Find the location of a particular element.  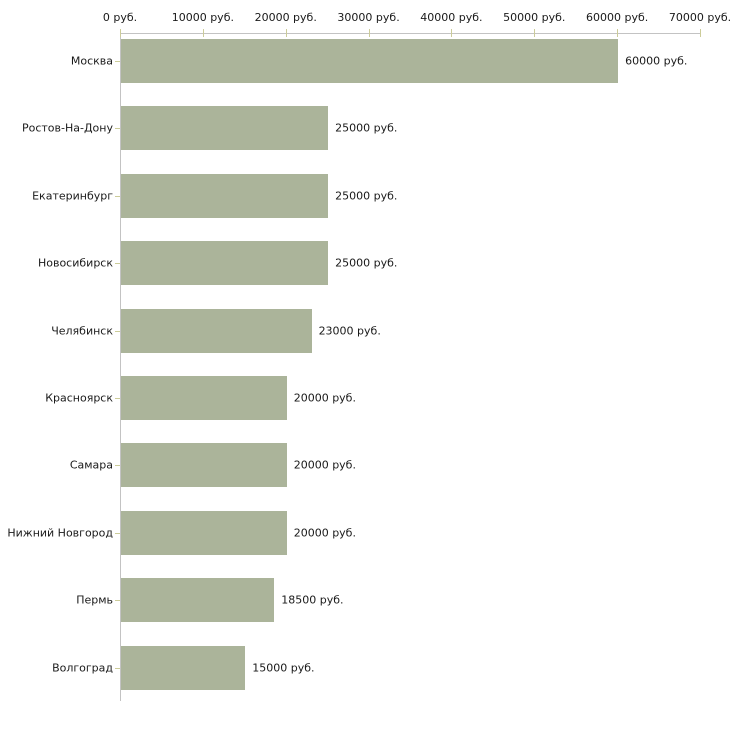

x-axis-tick-label: 60000 руб. is located at coordinates (617, 17).